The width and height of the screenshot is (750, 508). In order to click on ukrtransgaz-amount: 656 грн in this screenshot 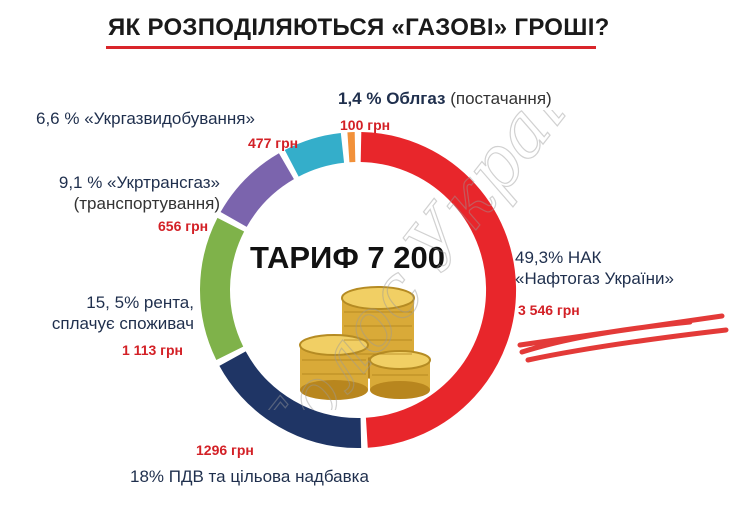, I will do `click(183, 226)`.